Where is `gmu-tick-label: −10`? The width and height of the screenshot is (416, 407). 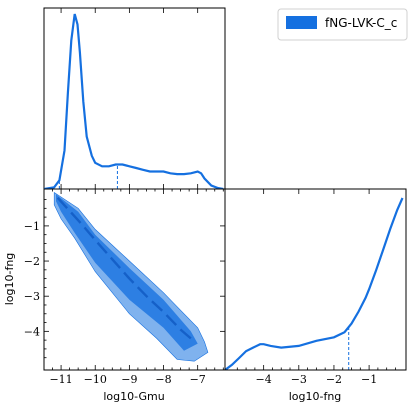 gmu-tick-label: −10 is located at coordinates (95, 379).